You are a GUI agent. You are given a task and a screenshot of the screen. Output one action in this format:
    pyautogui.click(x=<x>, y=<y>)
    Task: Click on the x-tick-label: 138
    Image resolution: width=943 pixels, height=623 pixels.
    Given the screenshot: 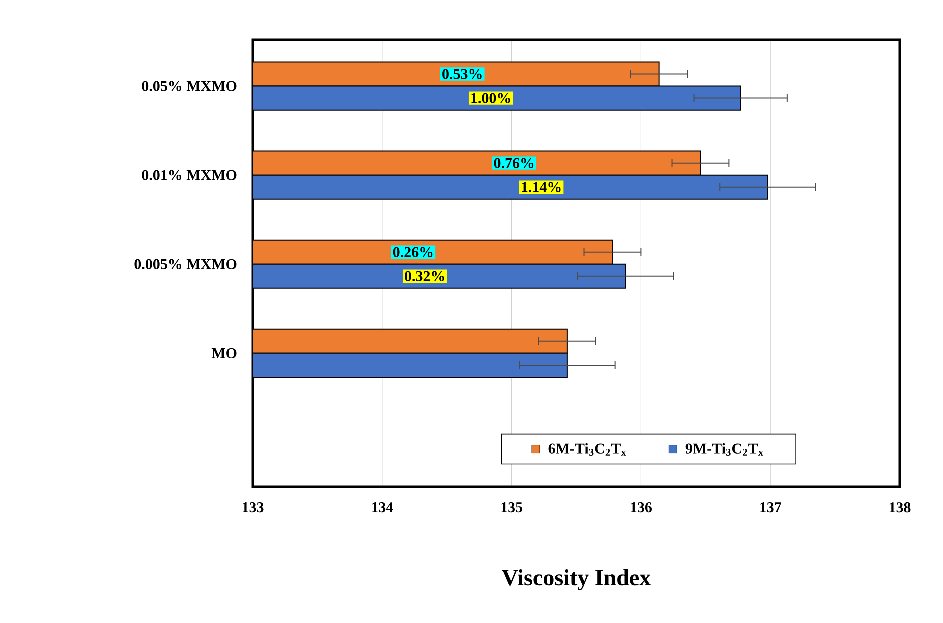 What is the action you would take?
    pyautogui.click(x=900, y=507)
    